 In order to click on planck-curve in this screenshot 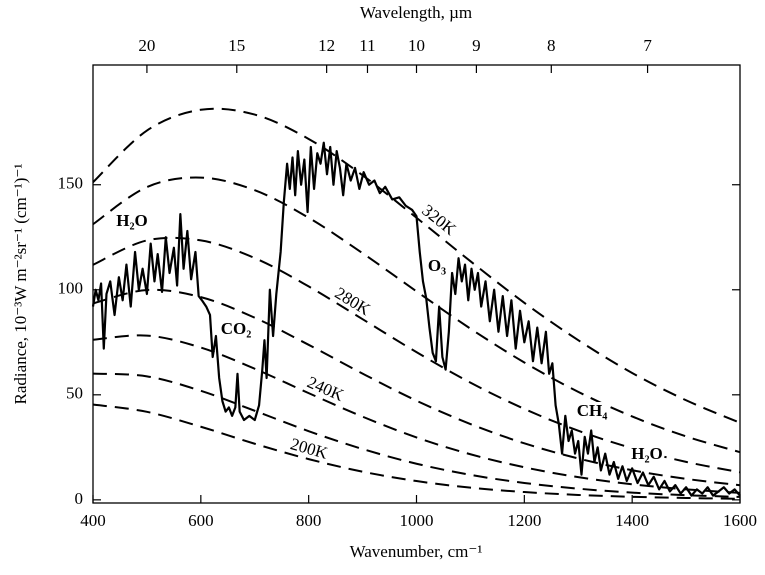, I will do `click(416, 451)`.